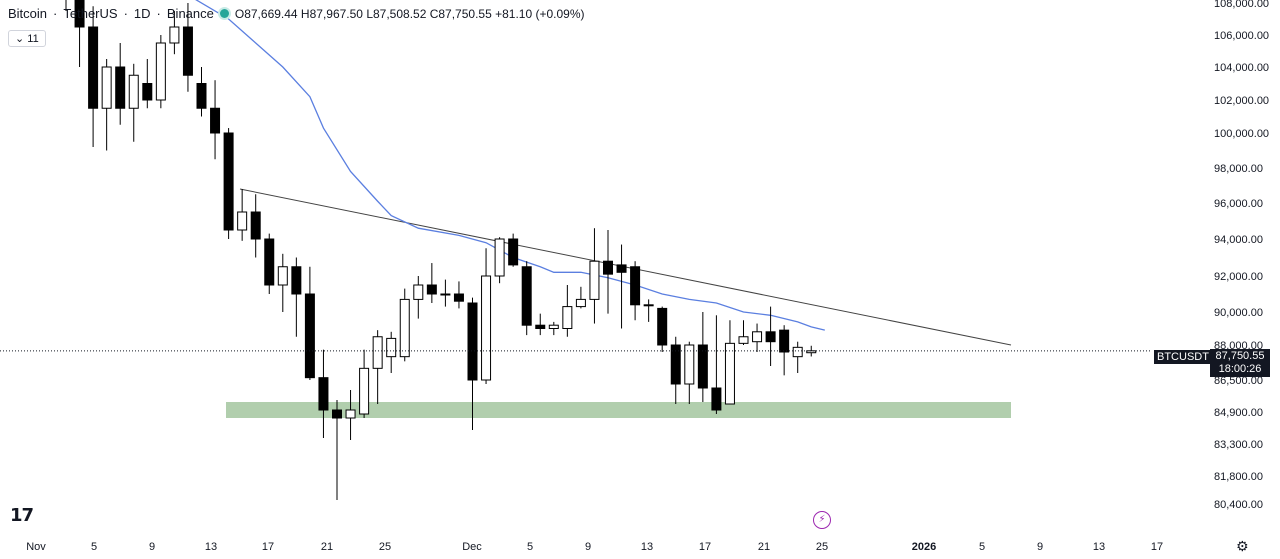 The height and width of the screenshot is (559, 1280). I want to click on support-zone, so click(618, 410).